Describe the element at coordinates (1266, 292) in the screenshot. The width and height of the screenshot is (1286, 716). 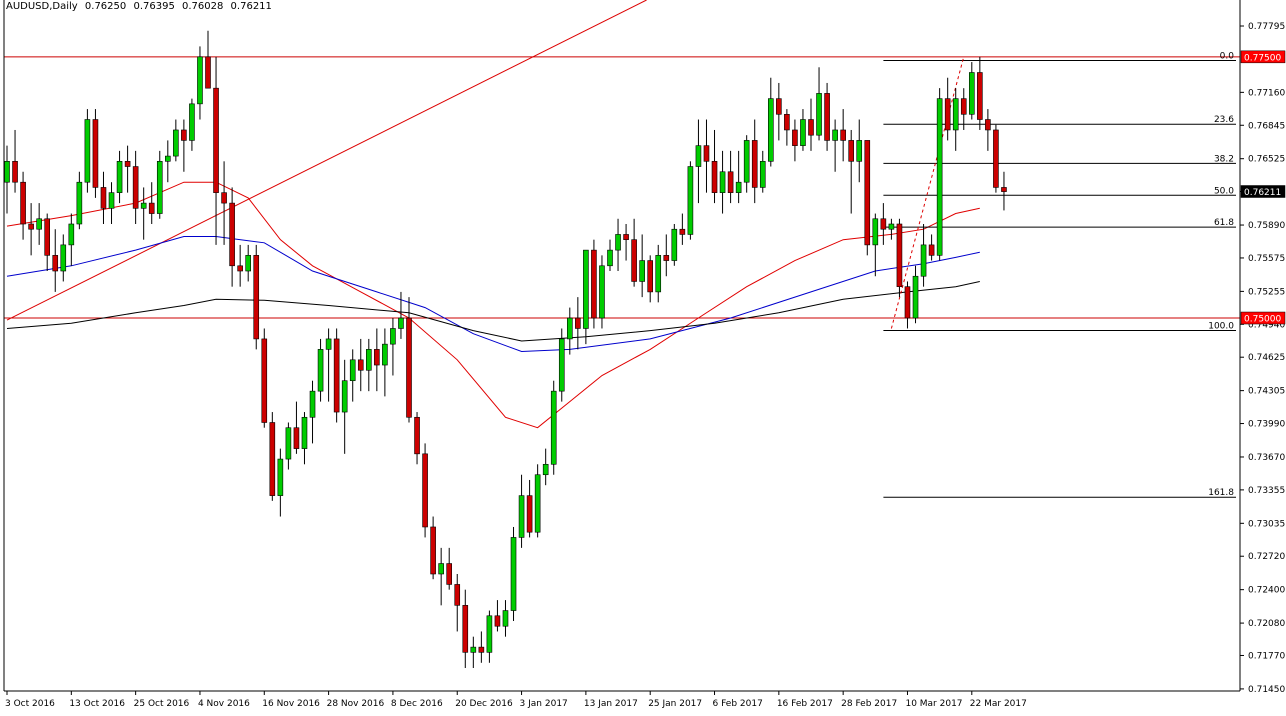
I see `price-tick-label: 0.75255` at that location.